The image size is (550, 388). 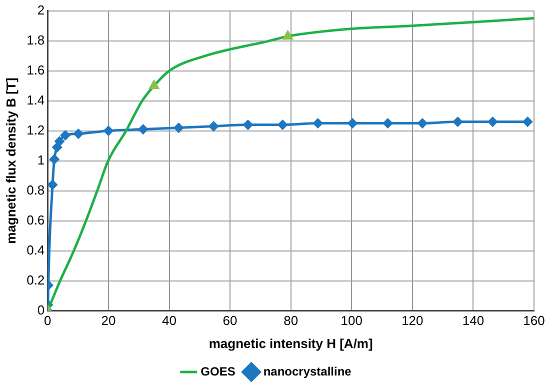 I want to click on y-tick-label: 2, so click(x=41, y=10).